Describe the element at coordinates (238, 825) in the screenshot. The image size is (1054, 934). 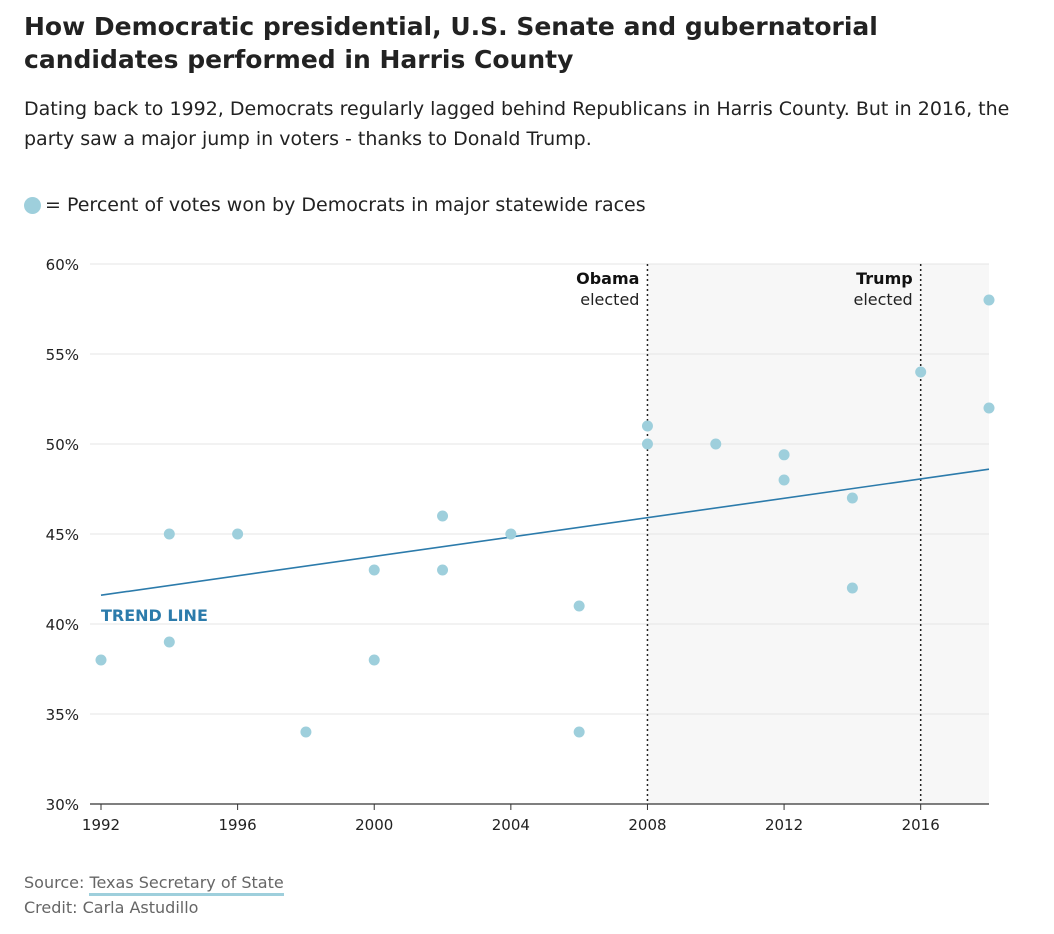
I see `x-tick-label: 1996` at that location.